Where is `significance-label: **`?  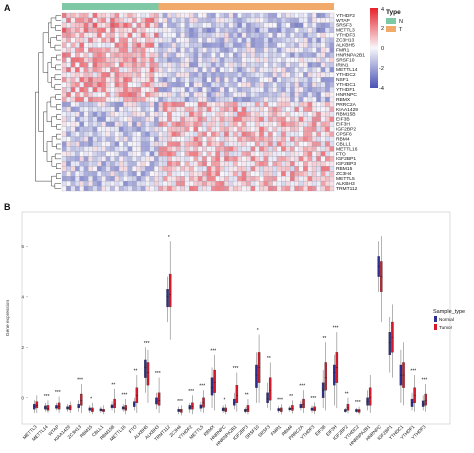
significance-label: ** is located at coordinates (347, 394).